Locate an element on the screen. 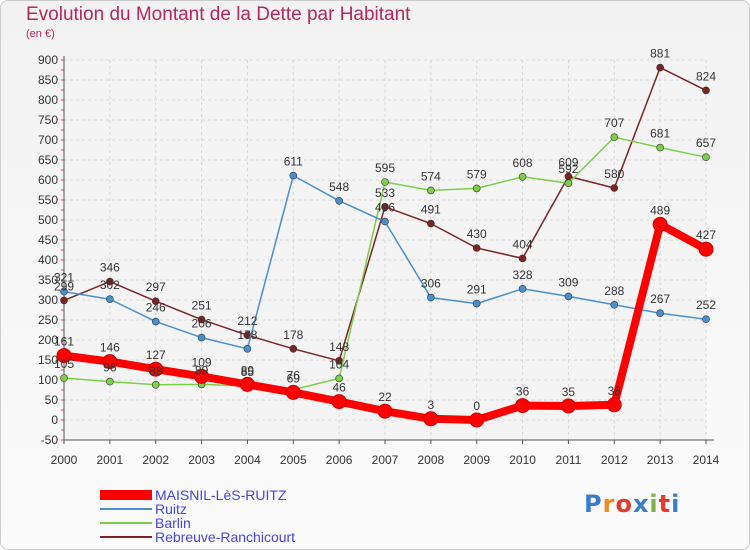 The height and width of the screenshot is (550, 750). data-label: 88 is located at coordinates (156, 371).